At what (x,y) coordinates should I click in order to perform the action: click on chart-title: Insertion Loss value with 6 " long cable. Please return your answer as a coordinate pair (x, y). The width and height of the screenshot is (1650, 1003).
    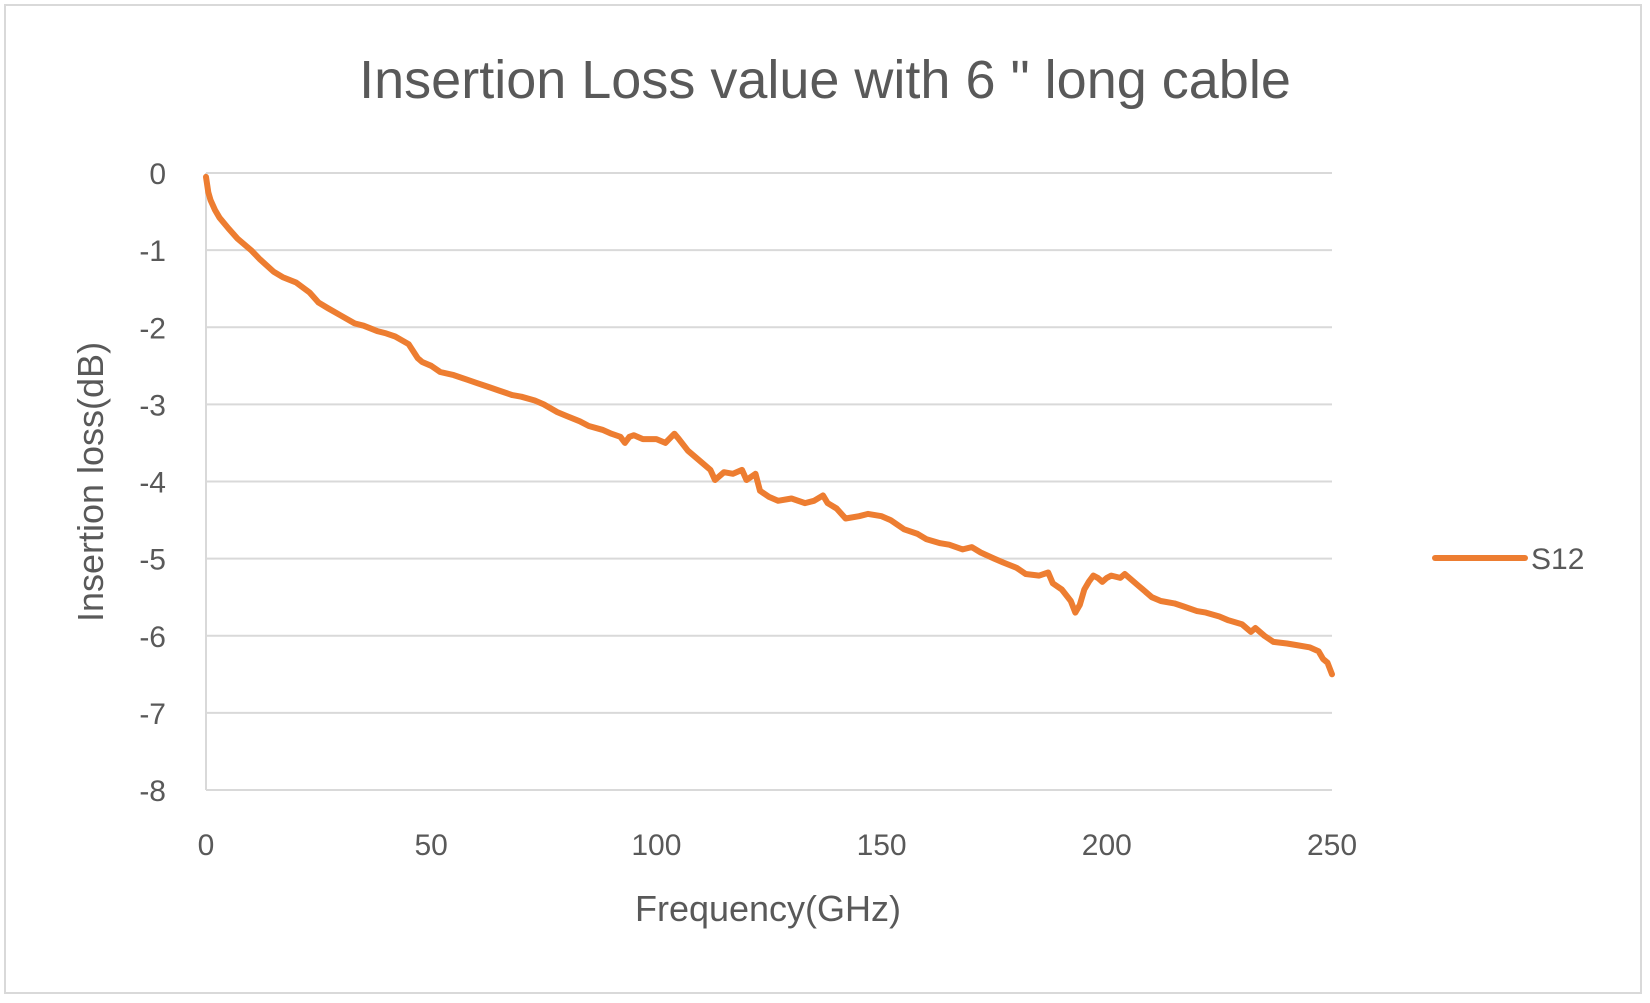
    Looking at the image, I should click on (825, 80).